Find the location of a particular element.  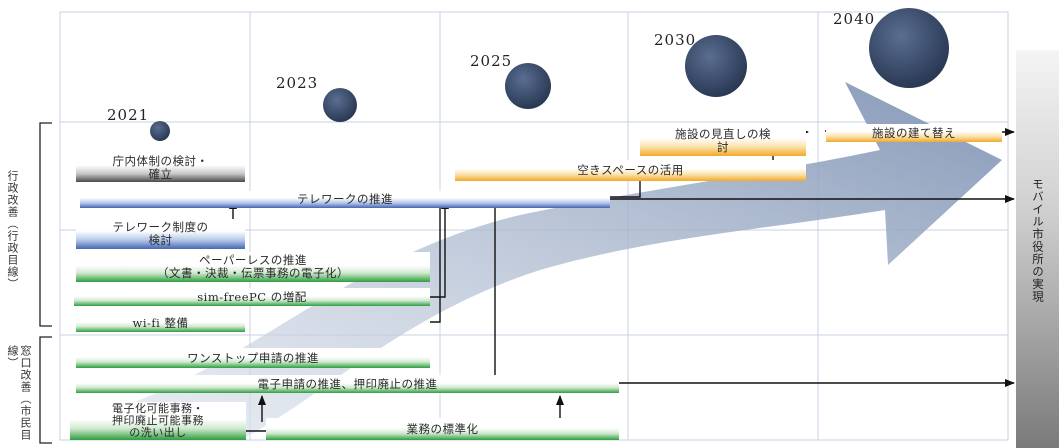

task-facility-rebuild-label: 施設の建て替え is located at coordinates (914, 132).